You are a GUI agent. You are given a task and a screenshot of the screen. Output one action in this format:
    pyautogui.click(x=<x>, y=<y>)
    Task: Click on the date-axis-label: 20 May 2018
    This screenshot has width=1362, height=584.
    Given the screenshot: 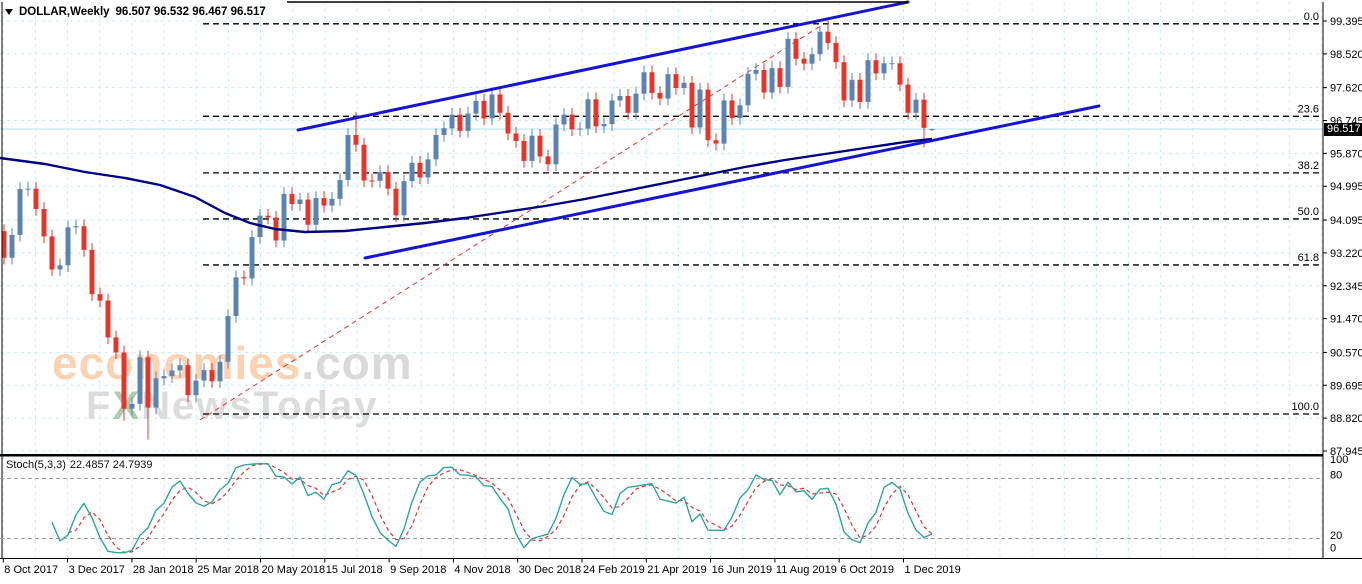 What is the action you would take?
    pyautogui.click(x=294, y=570)
    